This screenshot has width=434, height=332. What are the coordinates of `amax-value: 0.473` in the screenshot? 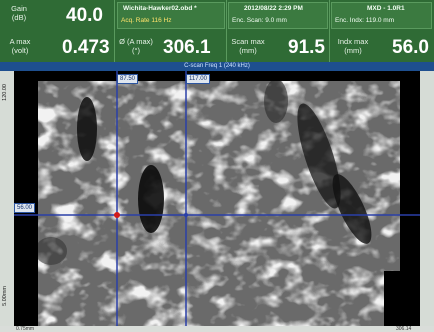 It's located at (86, 47).